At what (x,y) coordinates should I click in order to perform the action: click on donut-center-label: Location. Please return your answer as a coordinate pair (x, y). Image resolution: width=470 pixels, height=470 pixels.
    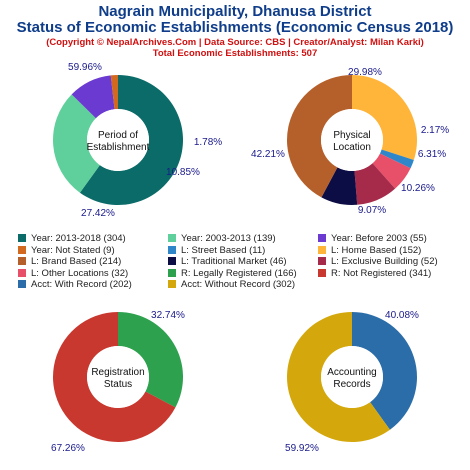
    Looking at the image, I should click on (352, 147).